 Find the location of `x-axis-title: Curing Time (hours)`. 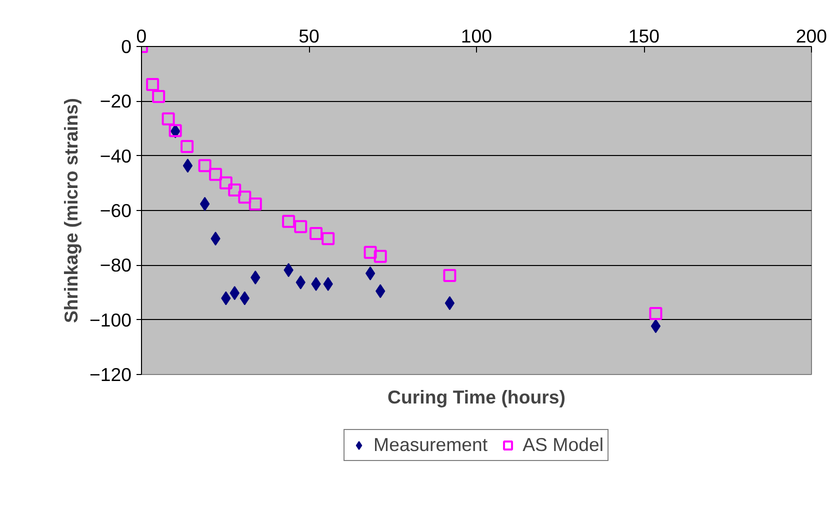

x-axis-title: Curing Time (hours) is located at coordinates (477, 397).